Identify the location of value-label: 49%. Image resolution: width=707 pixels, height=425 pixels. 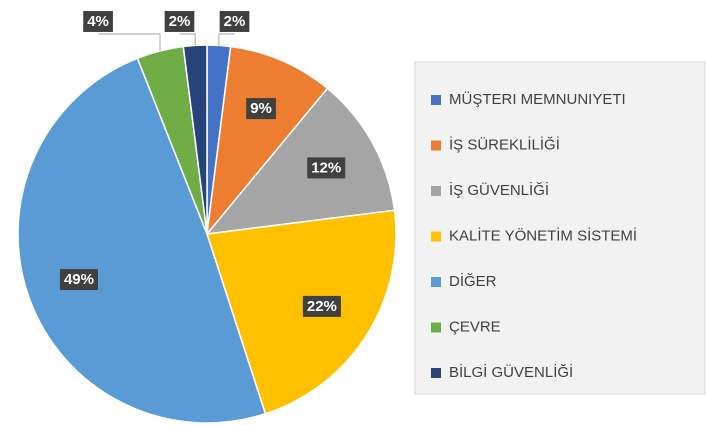
(79, 279).